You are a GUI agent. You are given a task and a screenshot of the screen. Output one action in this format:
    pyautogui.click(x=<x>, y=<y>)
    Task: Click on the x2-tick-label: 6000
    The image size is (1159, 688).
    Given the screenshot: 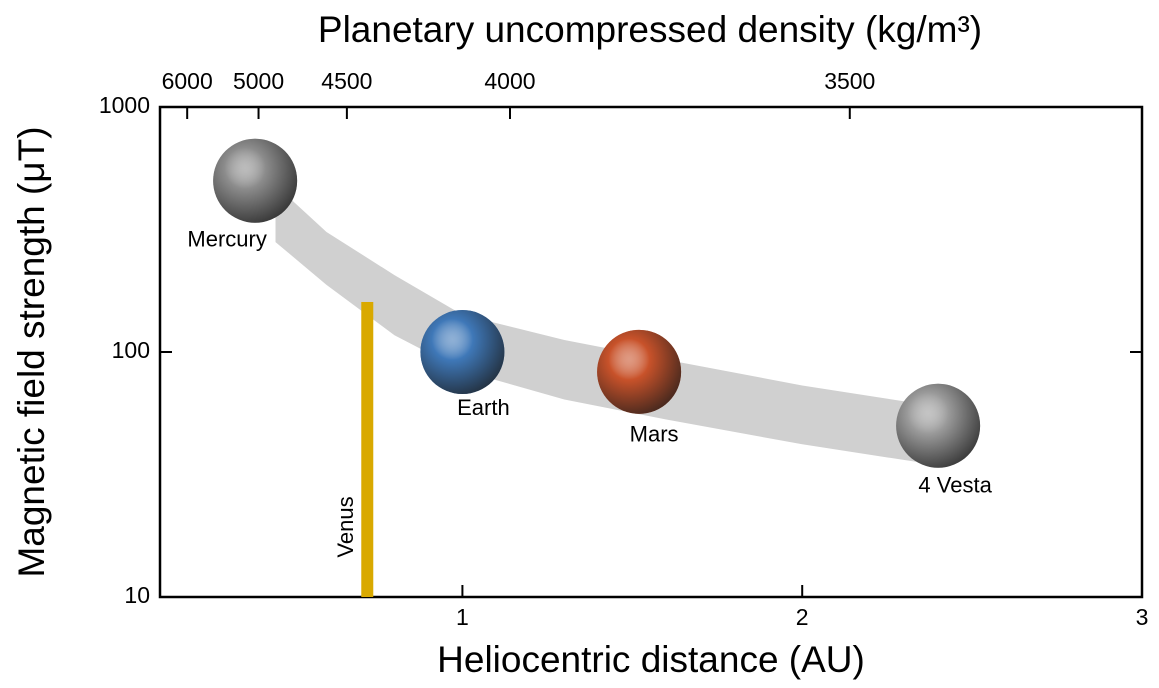 What is the action you would take?
    pyautogui.click(x=187, y=81)
    